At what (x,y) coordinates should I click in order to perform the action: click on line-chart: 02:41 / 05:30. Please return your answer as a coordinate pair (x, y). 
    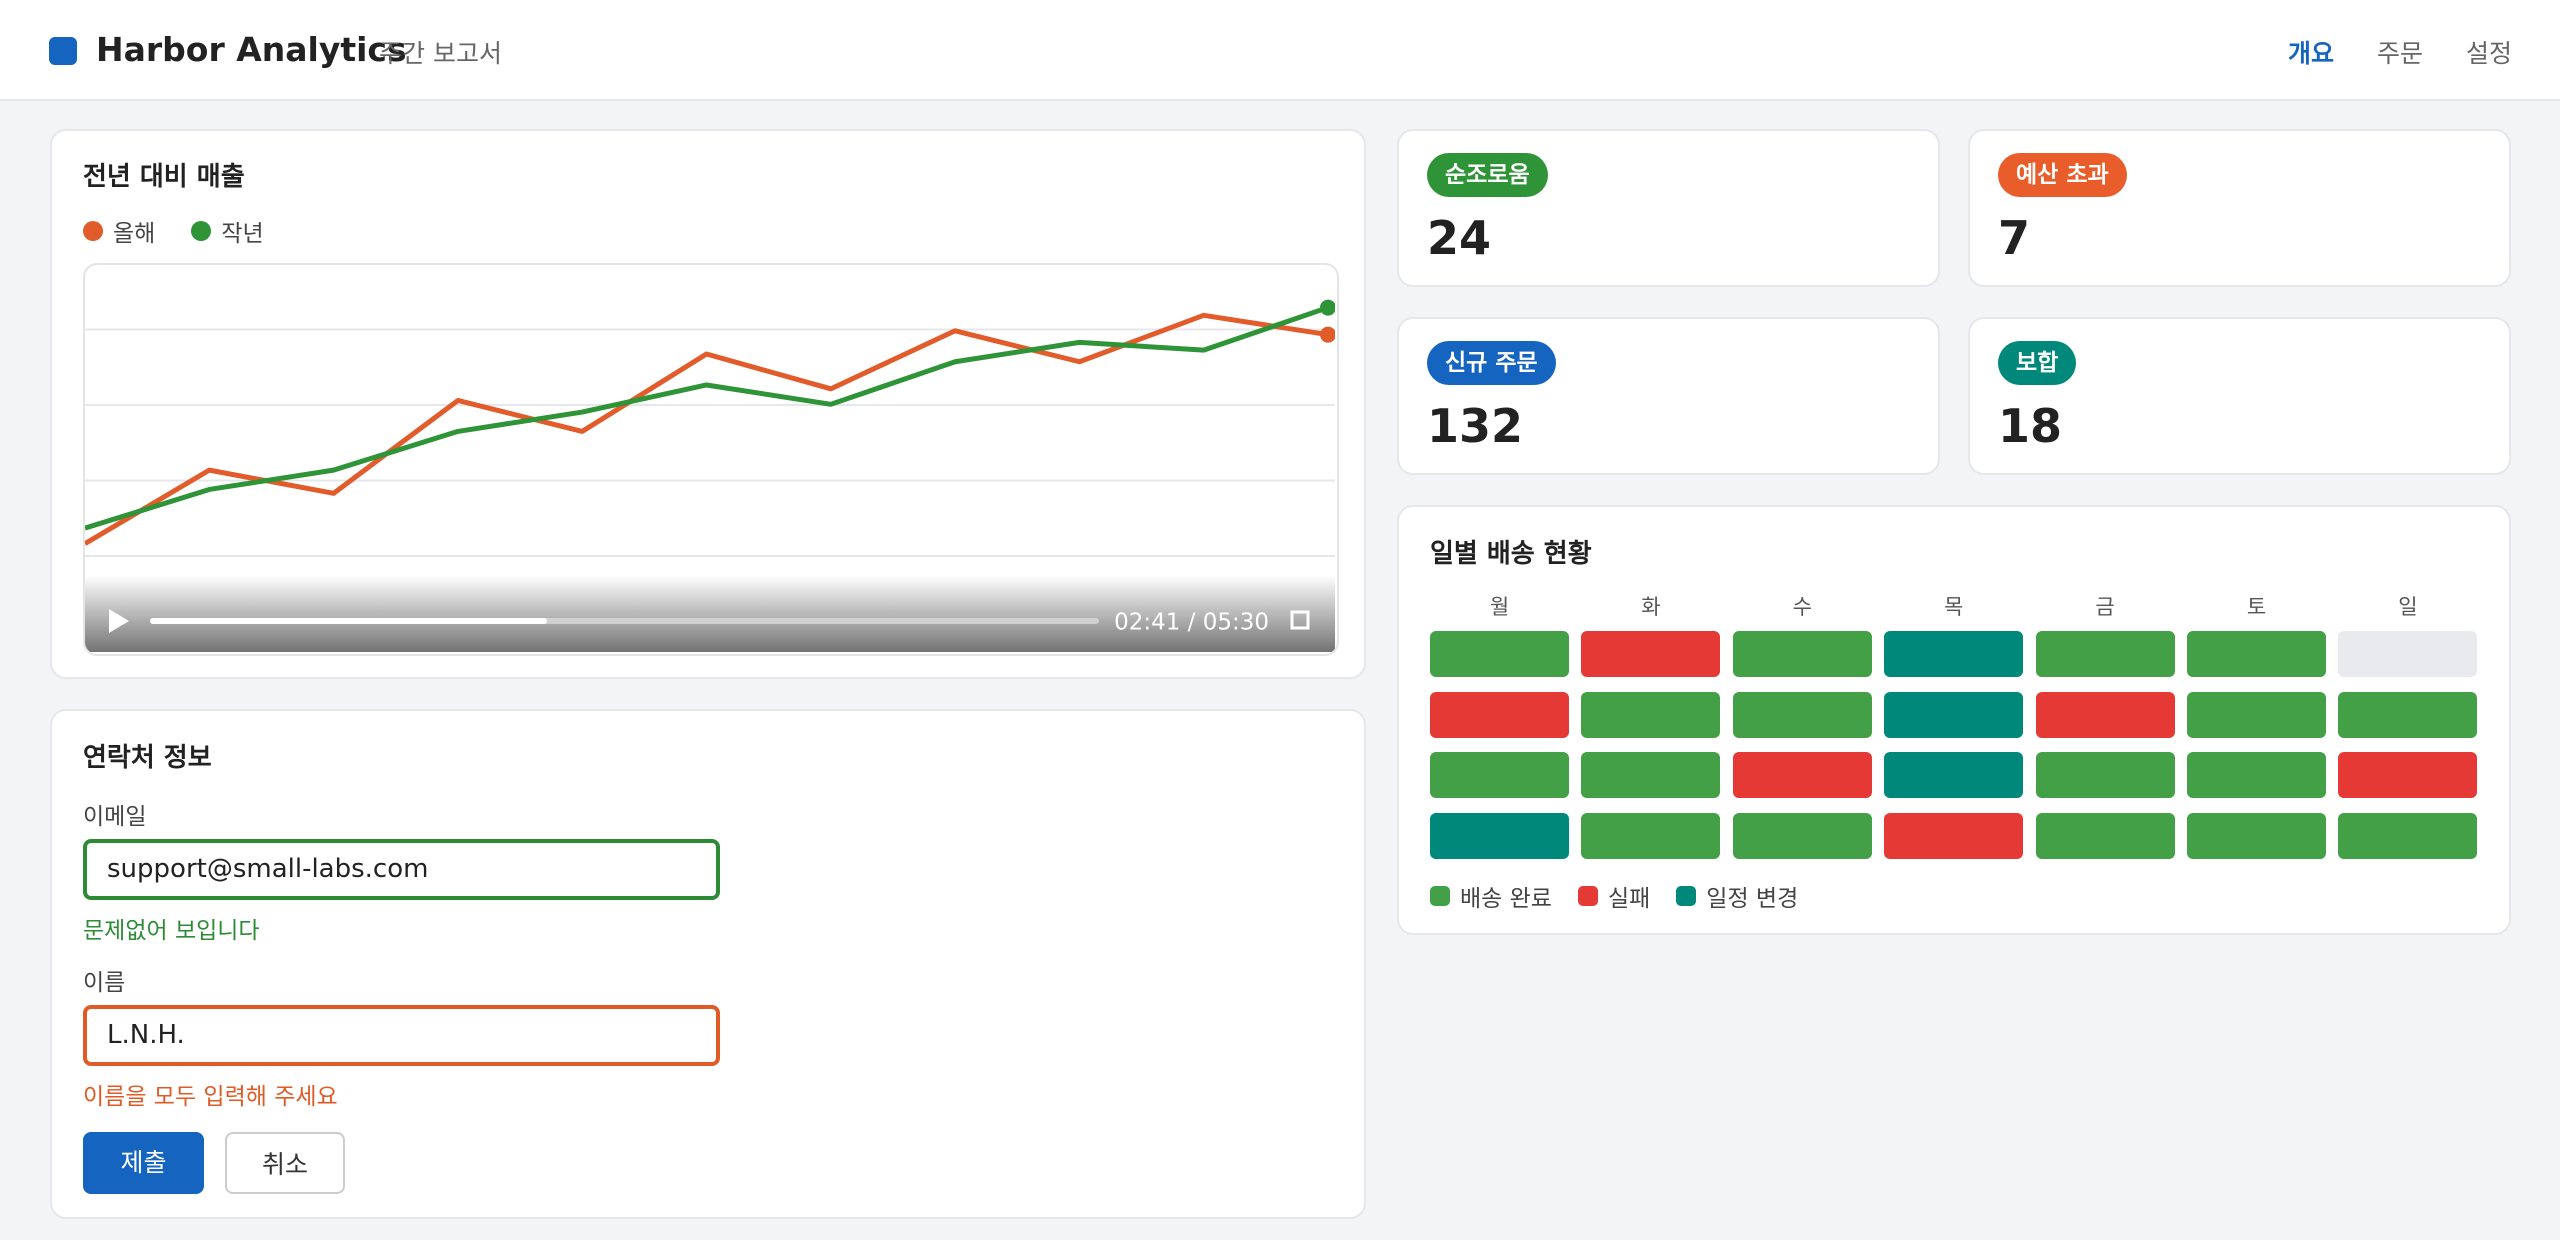
    Looking at the image, I should click on (710, 475).